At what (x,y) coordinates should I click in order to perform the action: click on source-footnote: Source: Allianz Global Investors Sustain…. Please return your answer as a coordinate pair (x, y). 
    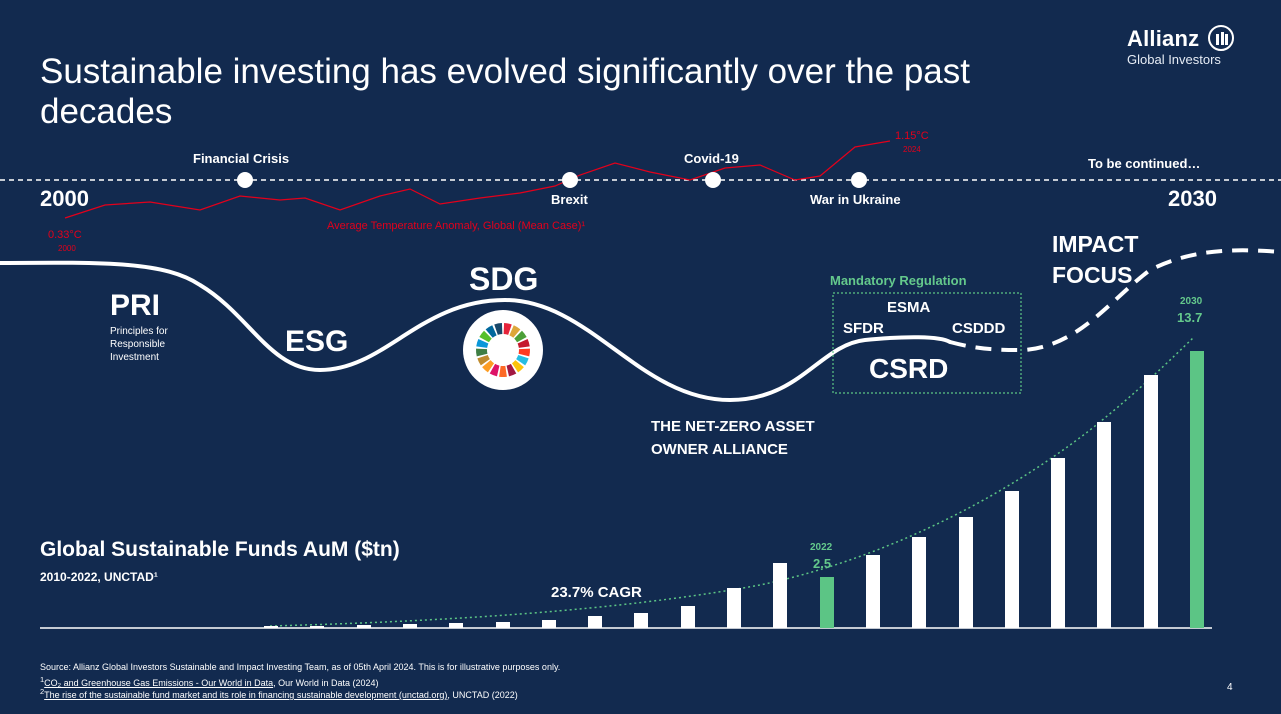
    Looking at the image, I should click on (300, 667).